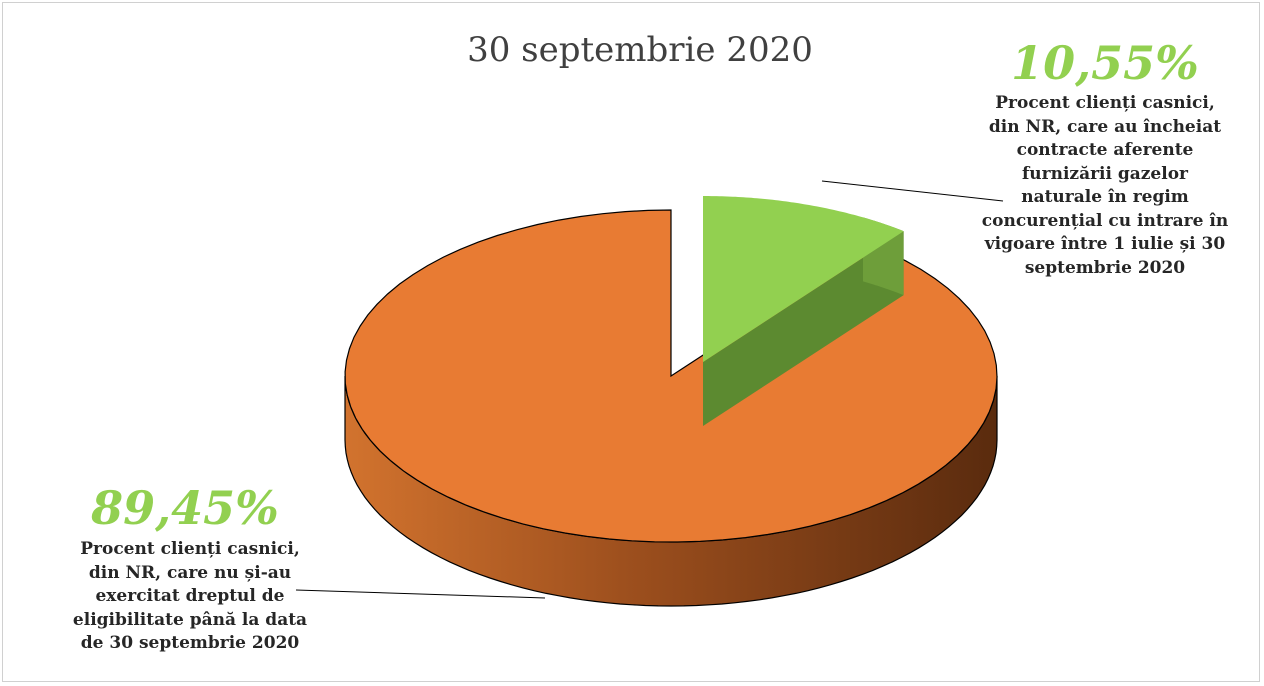  What do you see at coordinates (190, 572) in the screenshot?
I see `desc-line: din NR, care nu și-au` at bounding box center [190, 572].